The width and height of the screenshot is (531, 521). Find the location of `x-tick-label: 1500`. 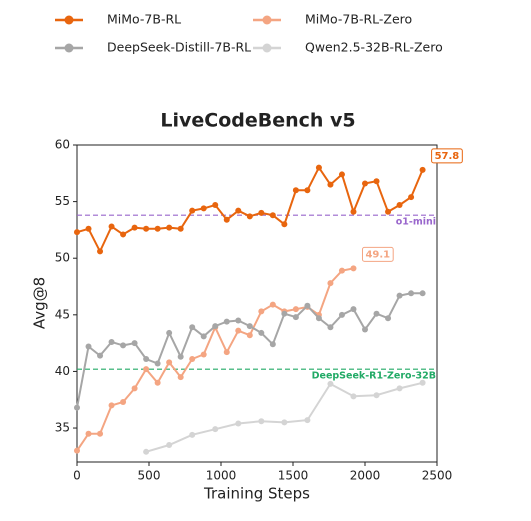

x-tick-label: 1500 is located at coordinates (293, 476).